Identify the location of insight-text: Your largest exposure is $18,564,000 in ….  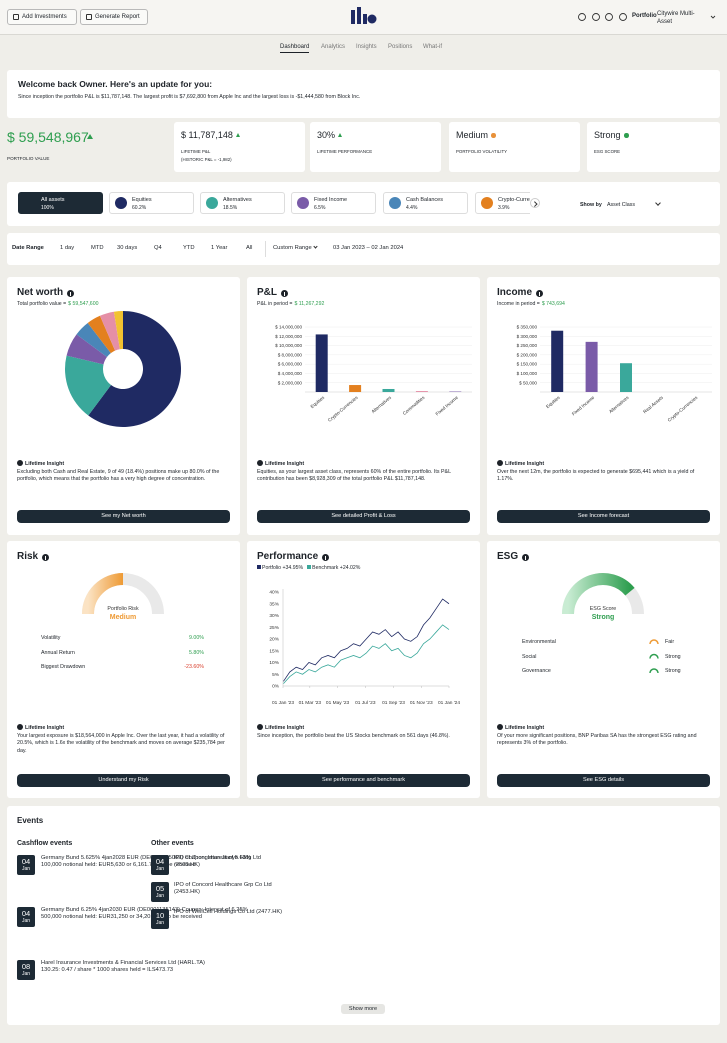
(121, 743).